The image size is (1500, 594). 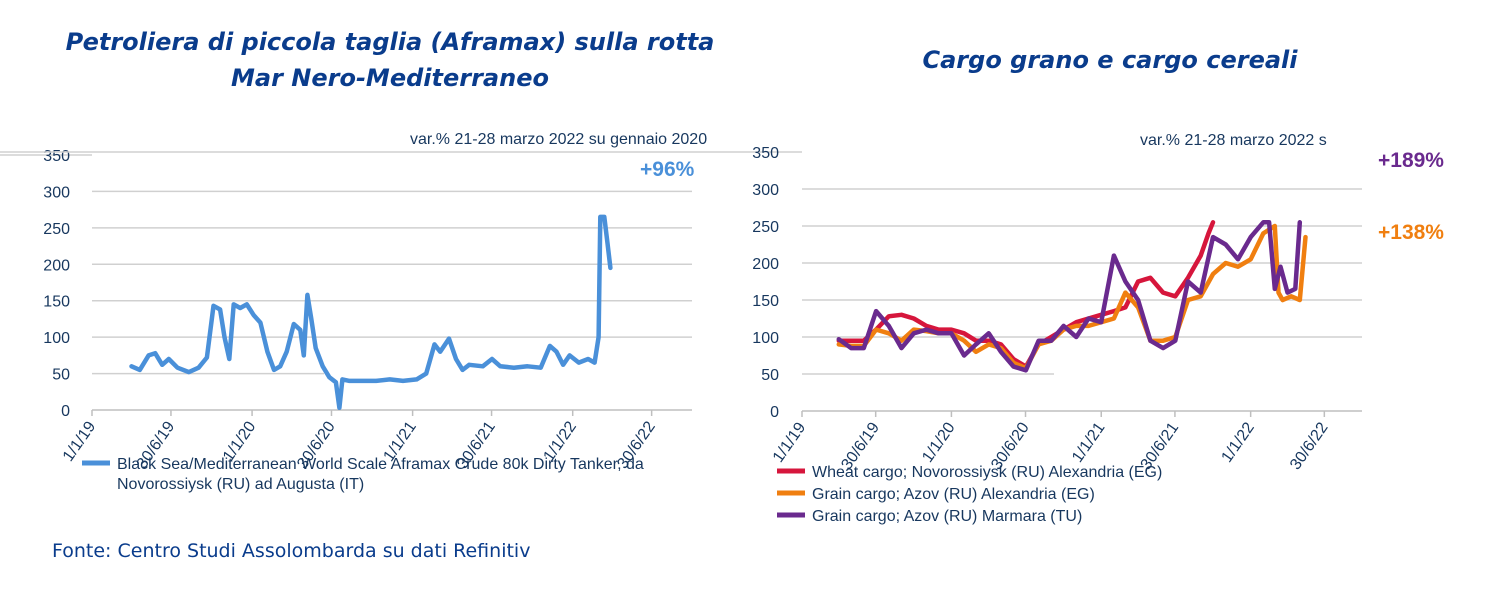 I want to click on left-y-tick-label: 150, so click(x=56, y=302).